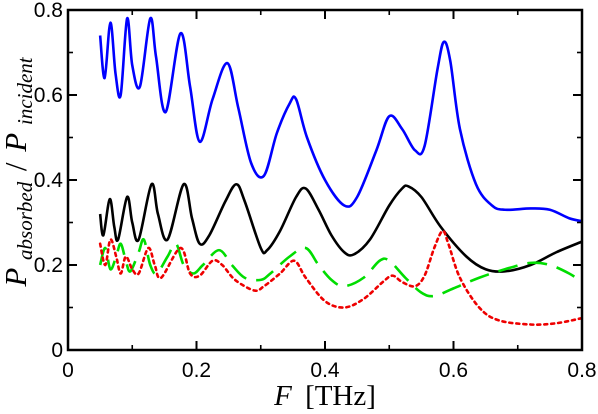  I want to click on y-axis-left-sub: absorbed, so click(25, 220).